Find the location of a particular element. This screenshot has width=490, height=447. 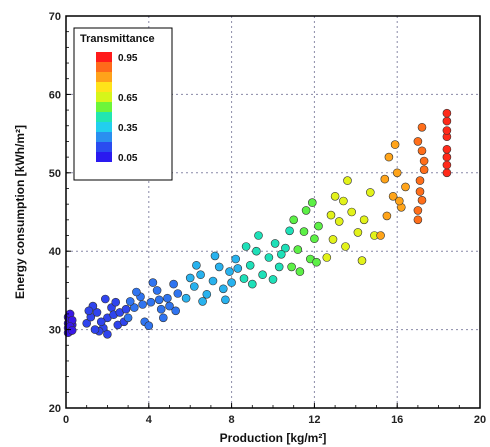

legend-box is located at coordinates (123, 104).